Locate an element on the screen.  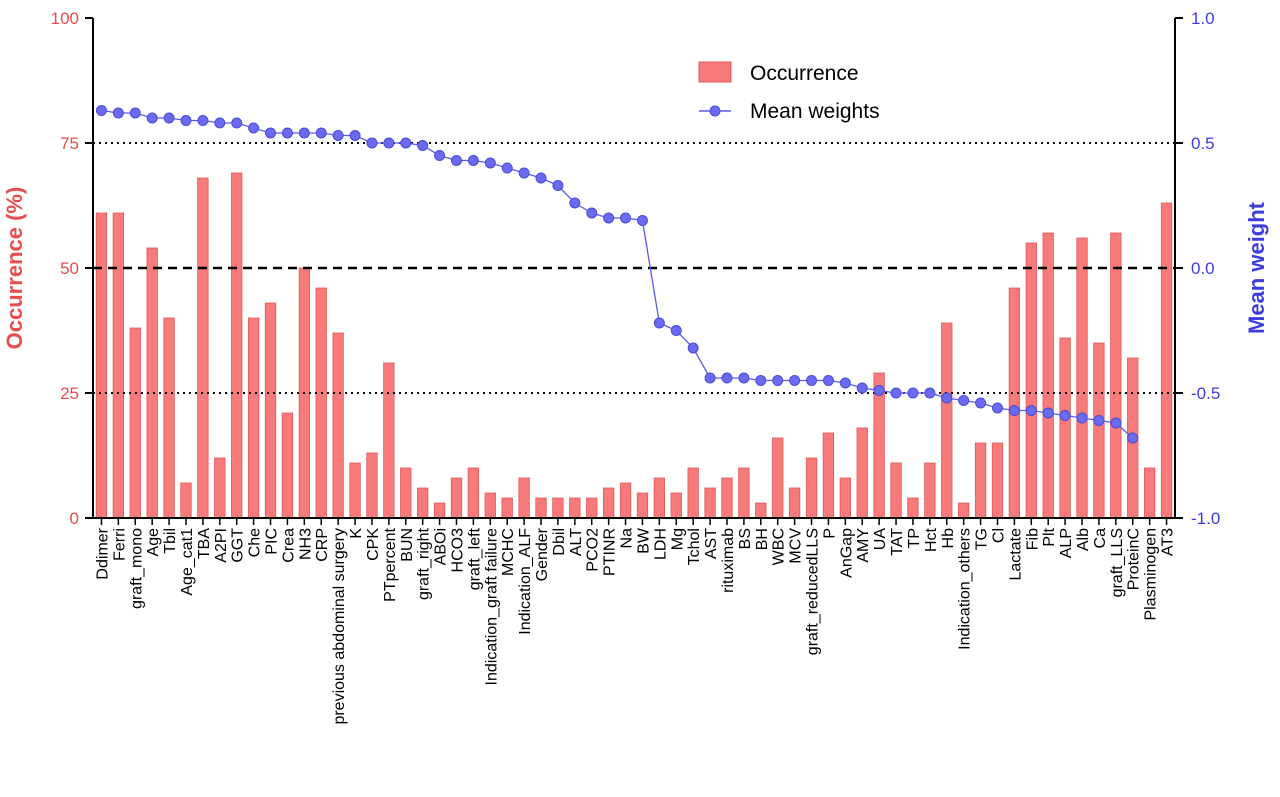
category-label-18: BUN is located at coordinates (407, 545).